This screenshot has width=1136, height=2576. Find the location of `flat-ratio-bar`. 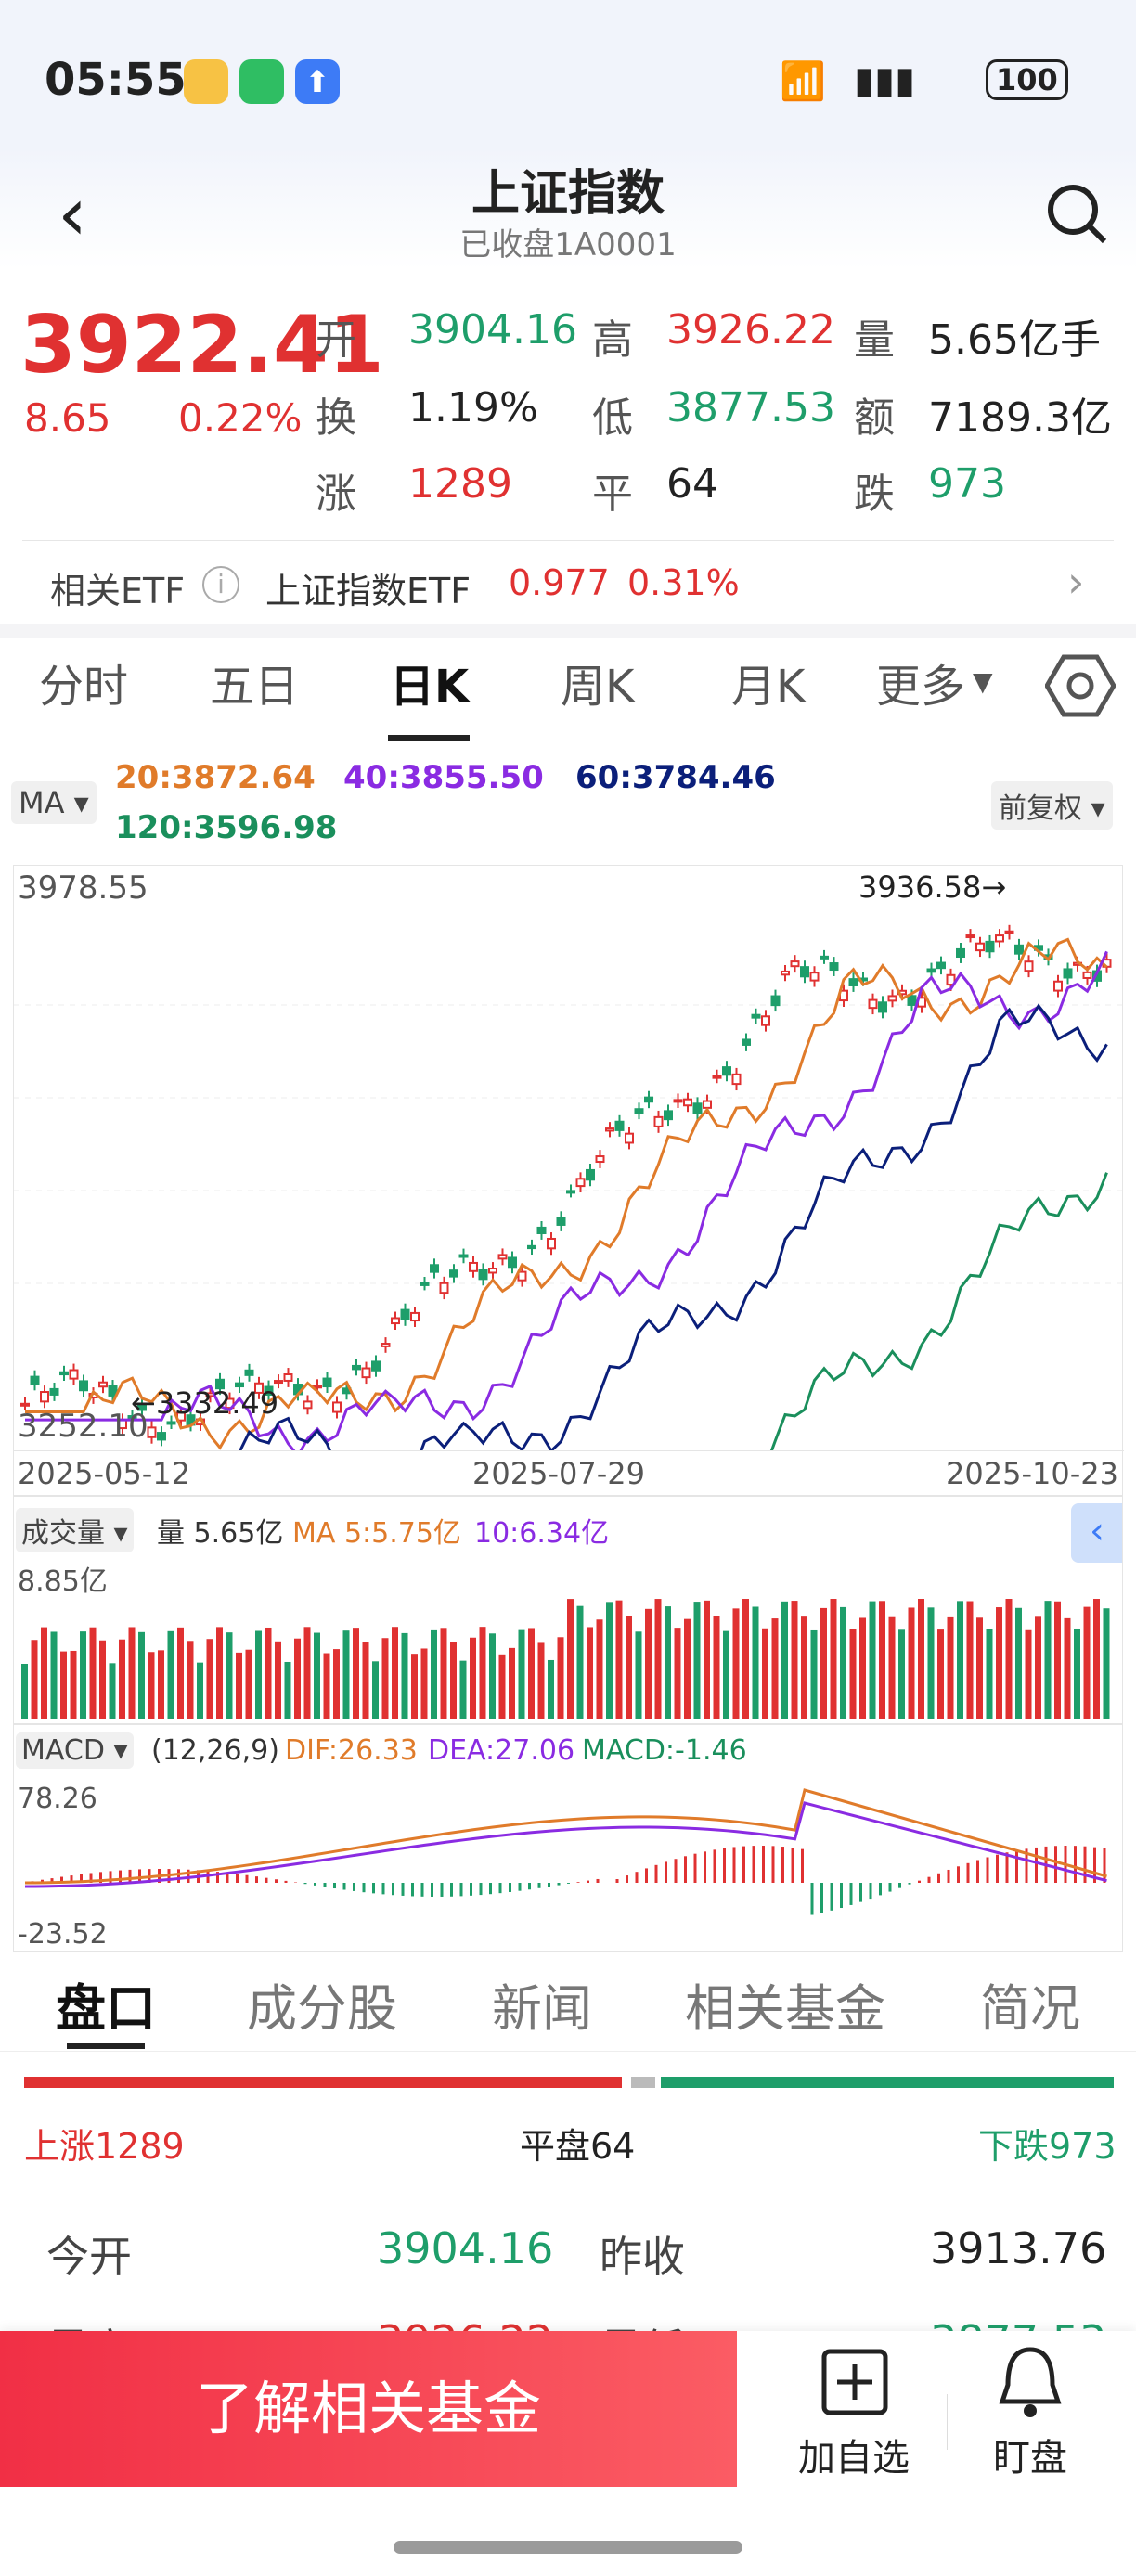

flat-ratio-bar is located at coordinates (643, 2082).